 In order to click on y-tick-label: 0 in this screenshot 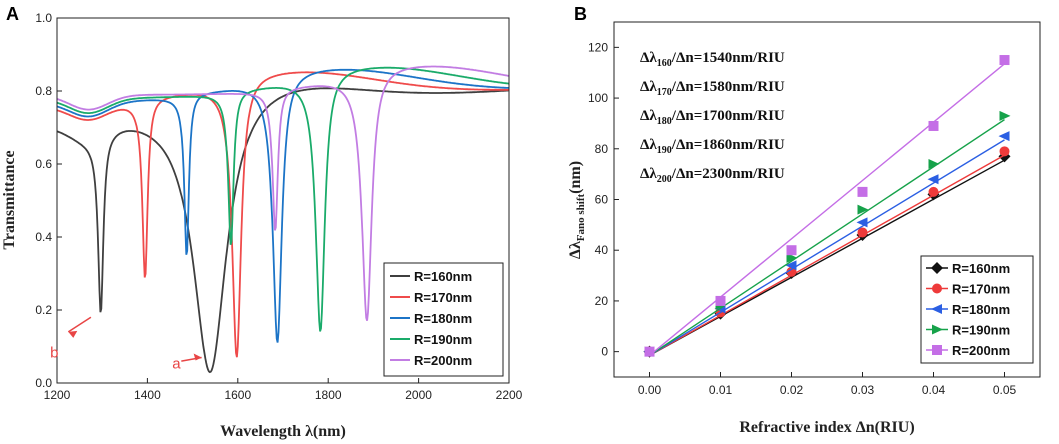, I will do `click(604, 352)`.